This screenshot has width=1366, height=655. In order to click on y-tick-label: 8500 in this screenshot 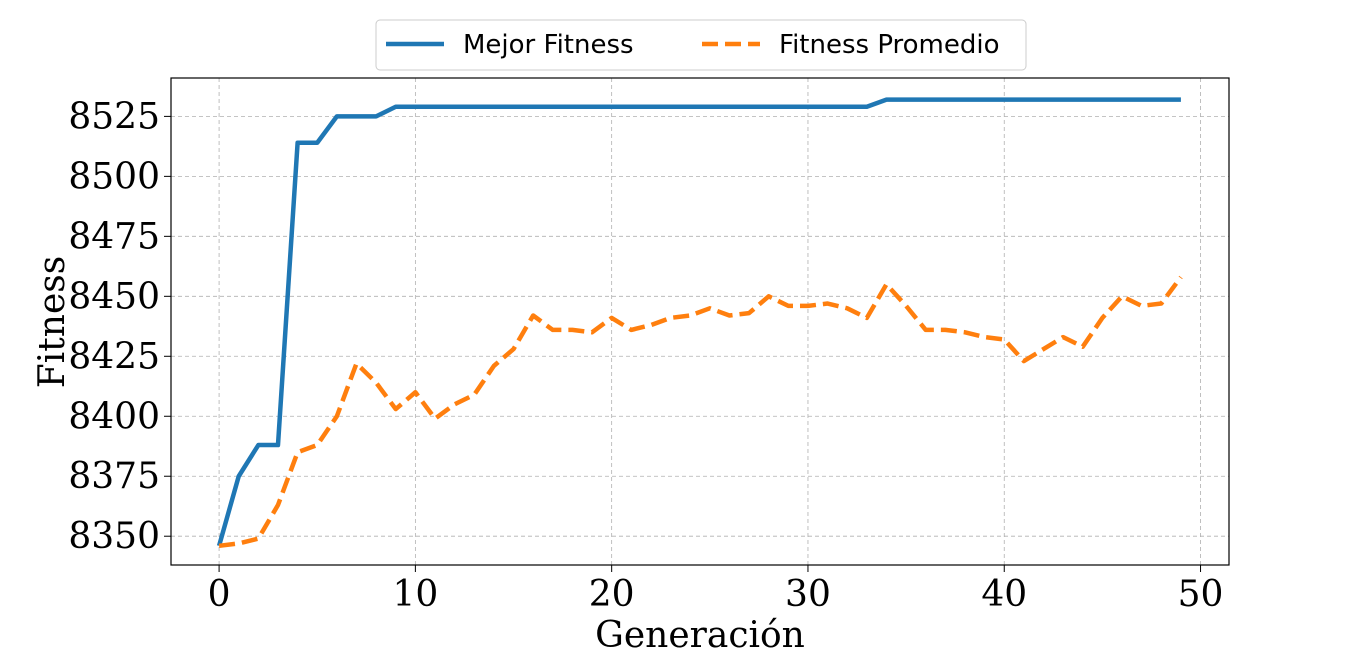, I will do `click(114, 176)`.